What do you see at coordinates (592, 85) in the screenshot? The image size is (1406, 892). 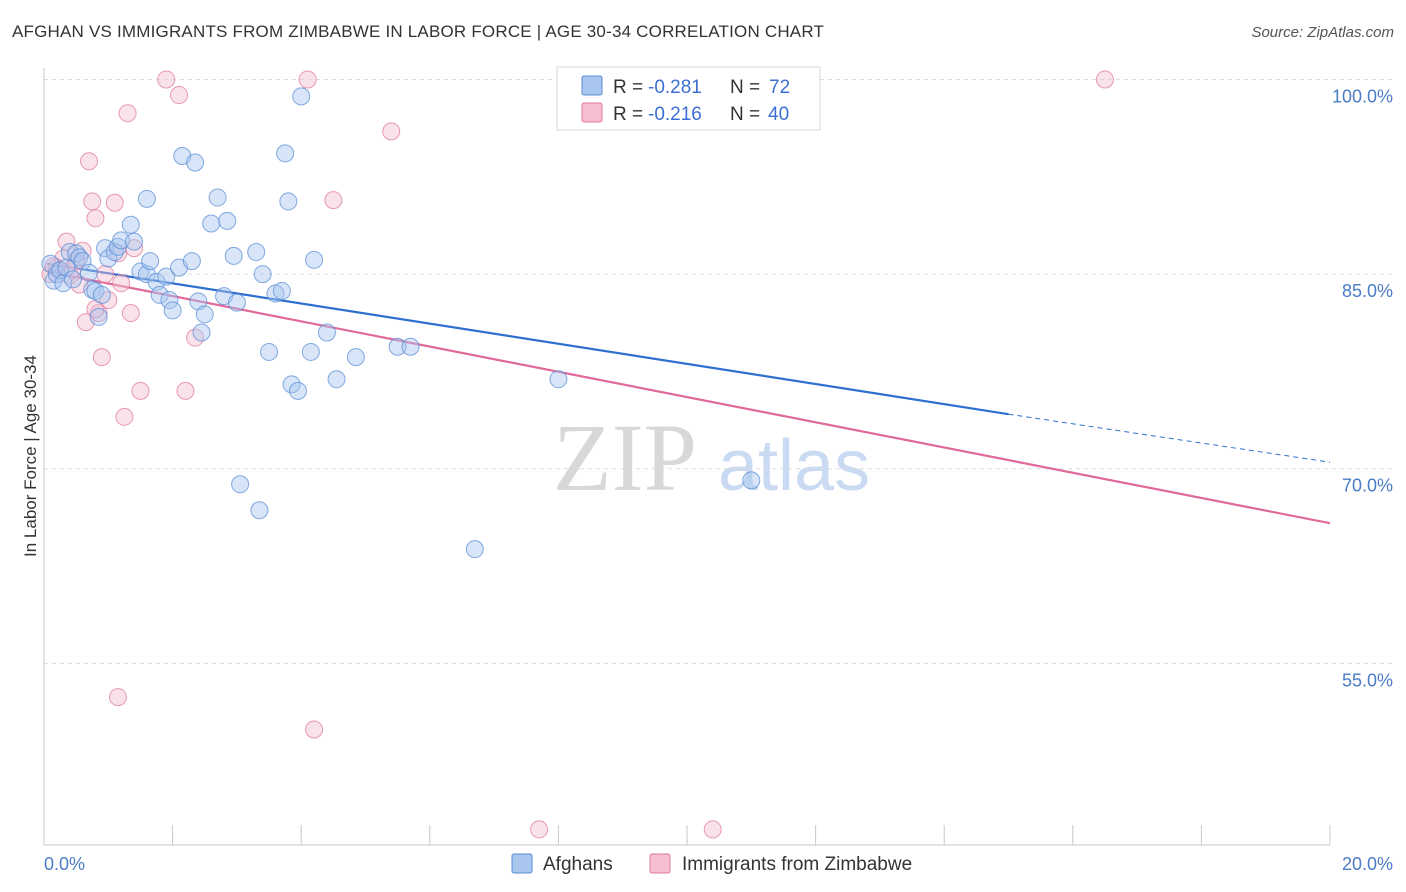 I see `legend-swatch-blue` at bounding box center [592, 85].